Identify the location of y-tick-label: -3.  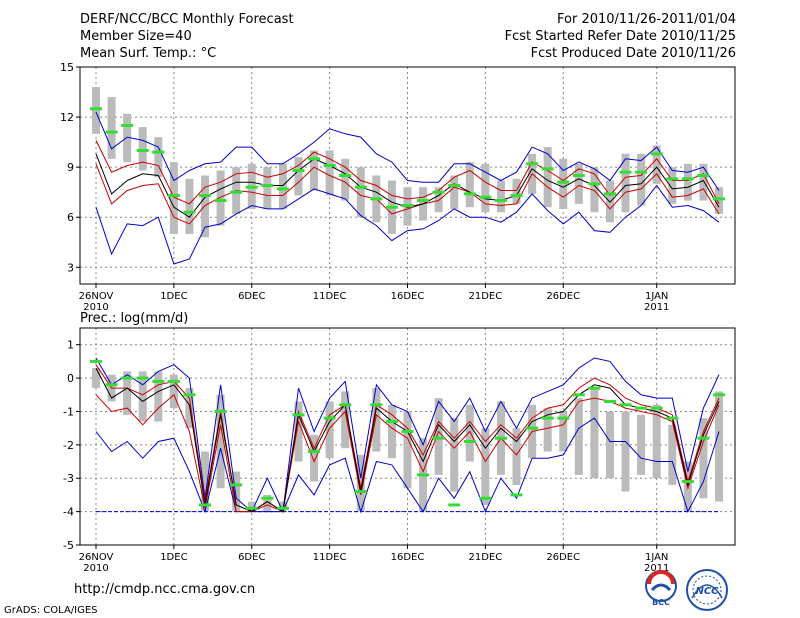
(68, 478).